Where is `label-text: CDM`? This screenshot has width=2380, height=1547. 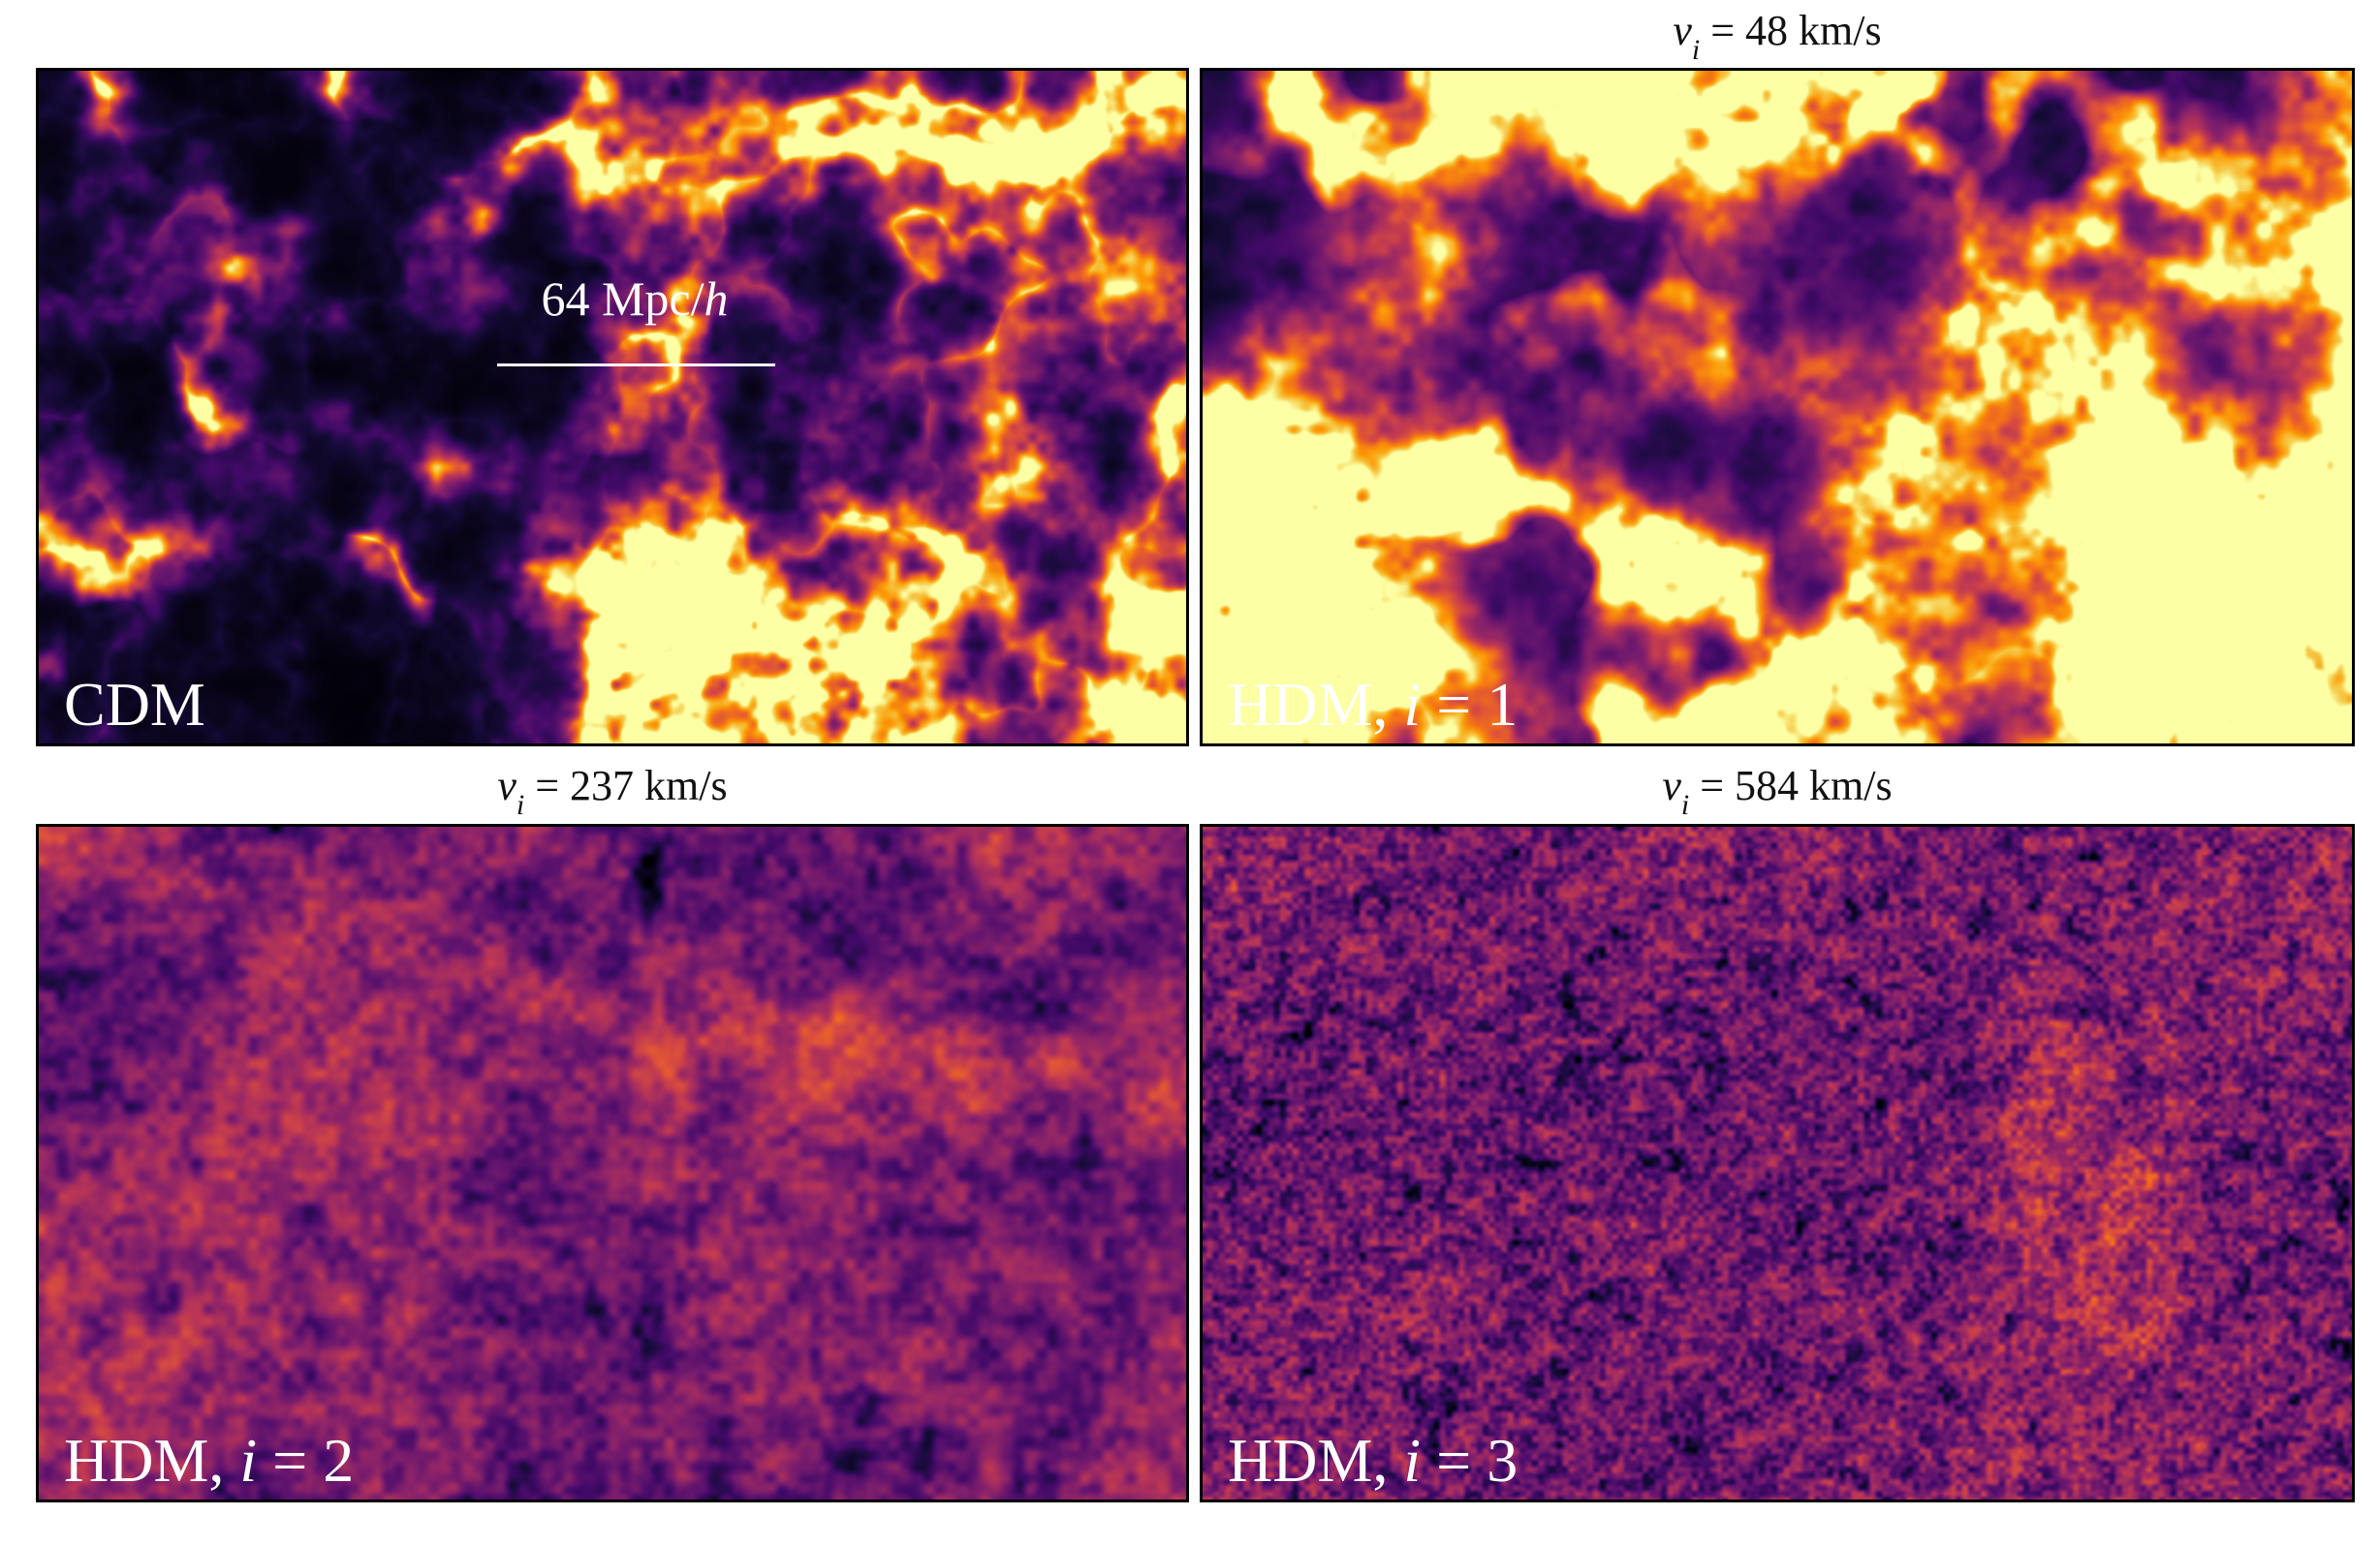
label-text: CDM is located at coordinates (134, 705).